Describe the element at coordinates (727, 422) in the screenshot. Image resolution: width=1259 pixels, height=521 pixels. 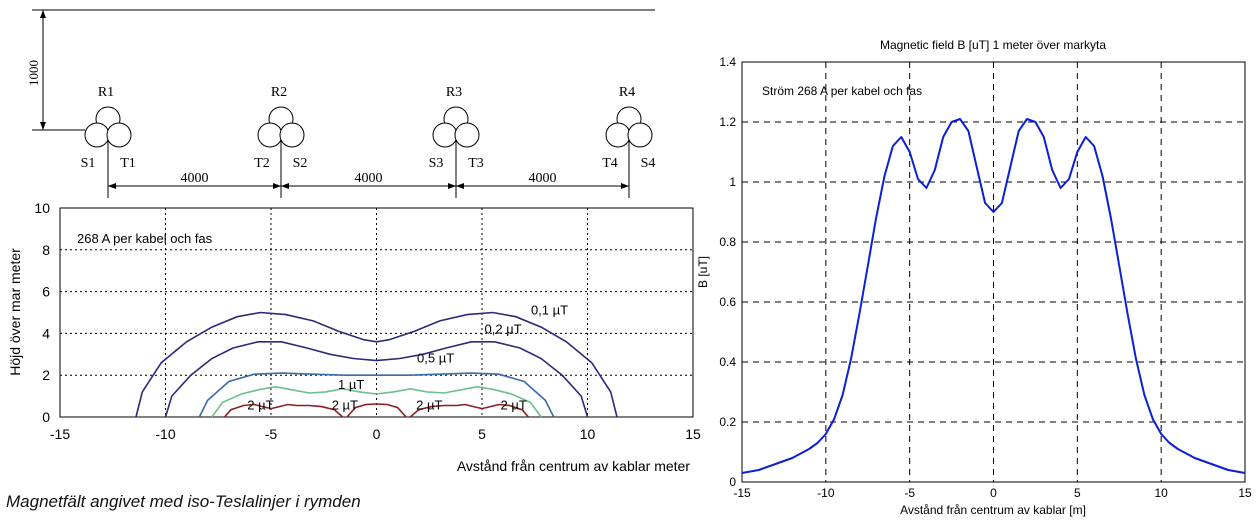
I see `line-y-tick-label: 0.2` at that location.